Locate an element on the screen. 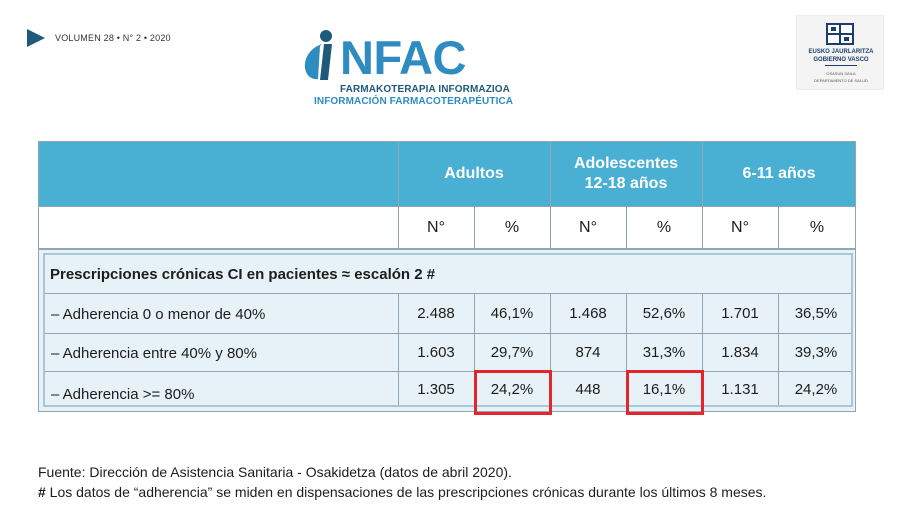 This screenshot has width=900, height=522. subheader-n-adultos: N° is located at coordinates (436, 227).